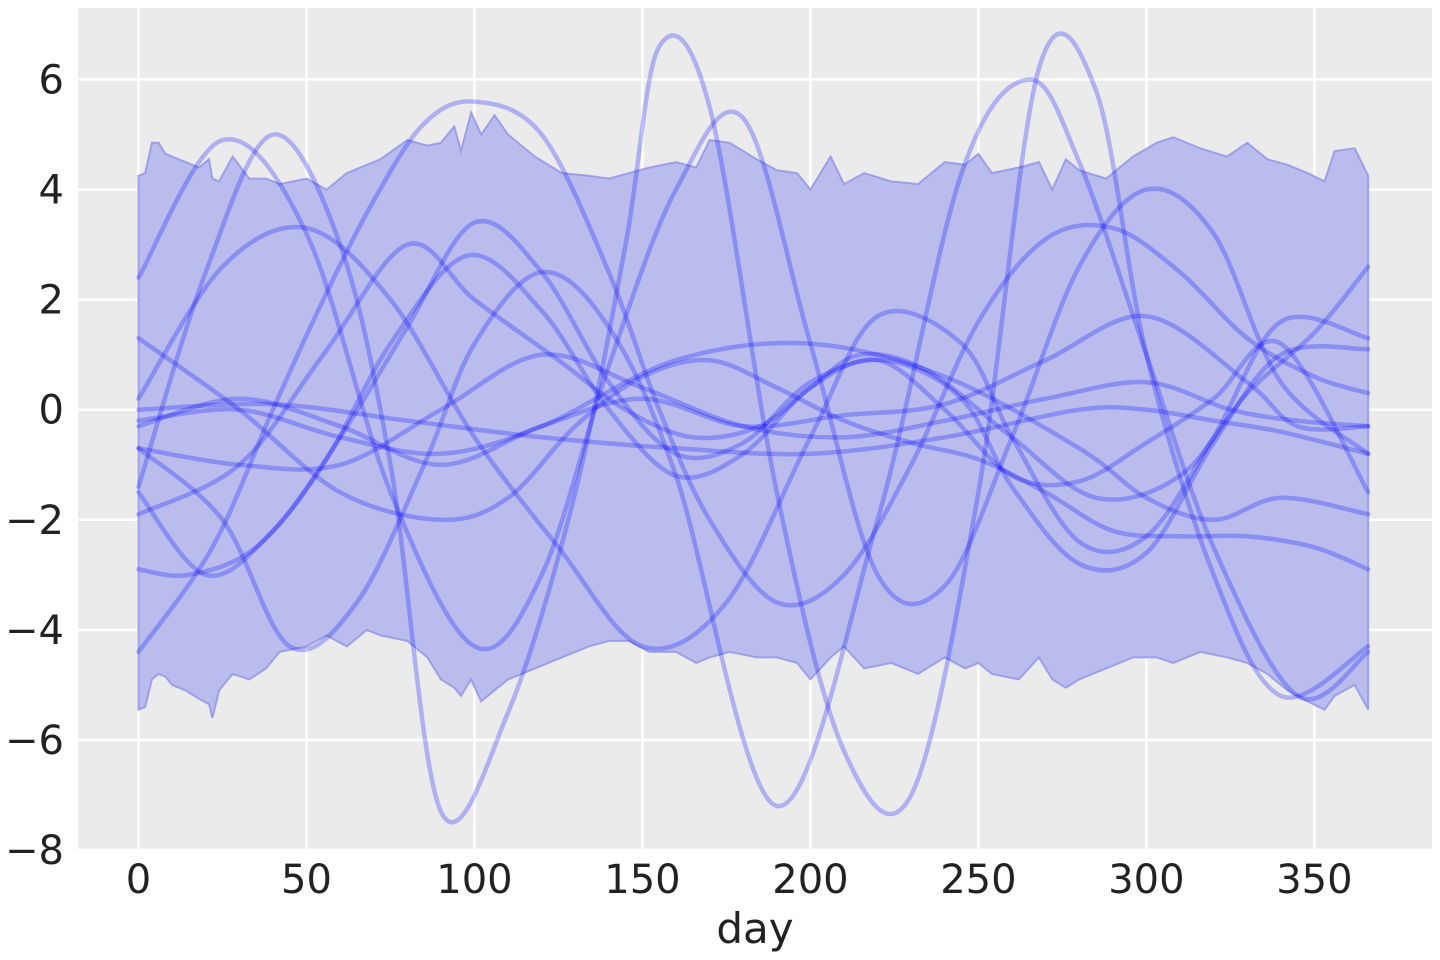  I want to click on x-axis-label: day, so click(754, 928).